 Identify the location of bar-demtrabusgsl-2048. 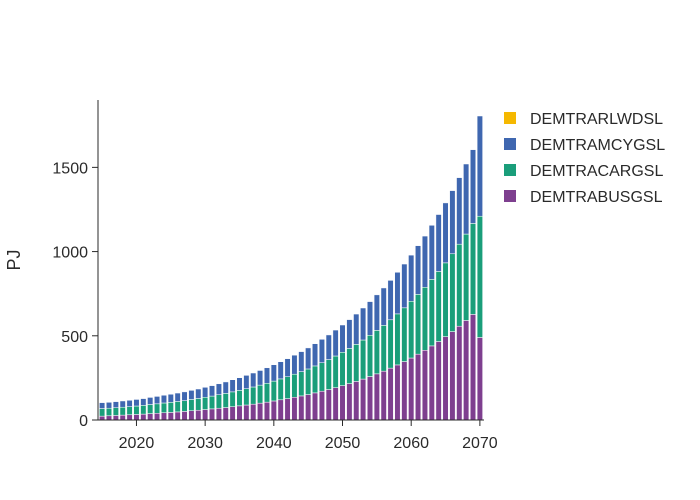
(328, 405).